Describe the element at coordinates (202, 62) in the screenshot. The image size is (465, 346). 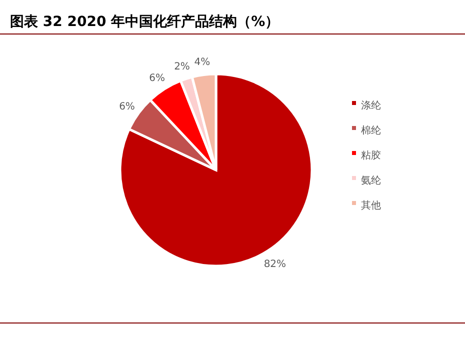
I see `data-label: 4%` at that location.